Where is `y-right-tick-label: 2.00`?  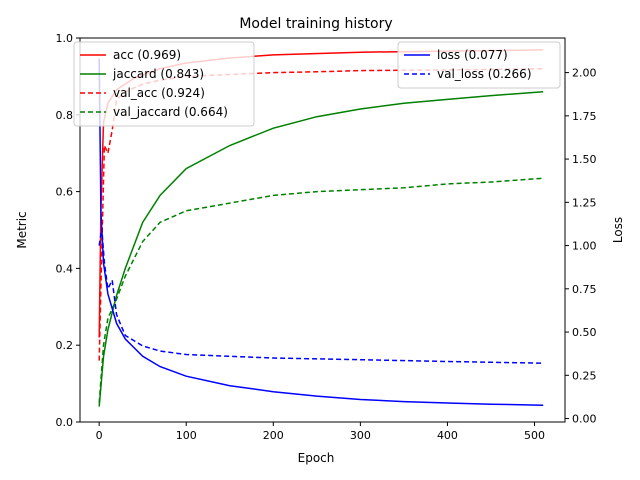 y-right-tick-label: 2.00 is located at coordinates (584, 73).